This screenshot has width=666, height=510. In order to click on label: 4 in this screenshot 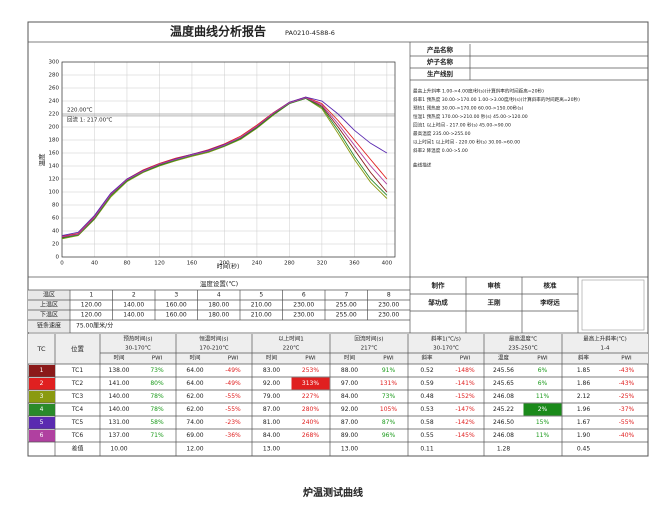, I will do `click(219, 295)`.